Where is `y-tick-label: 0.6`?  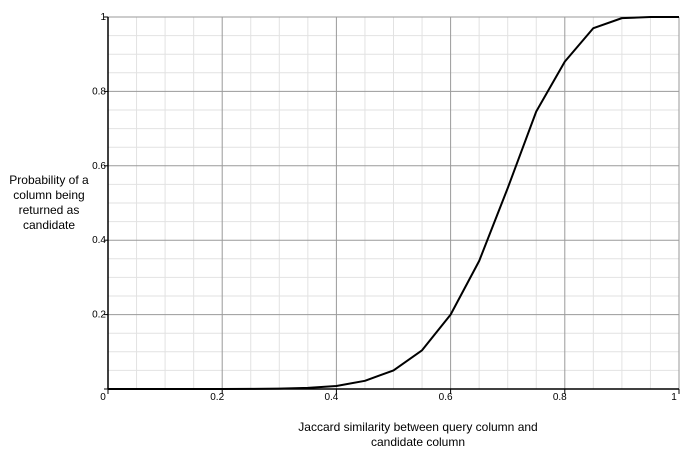
y-tick-label: 0.6 is located at coordinates (99, 166).